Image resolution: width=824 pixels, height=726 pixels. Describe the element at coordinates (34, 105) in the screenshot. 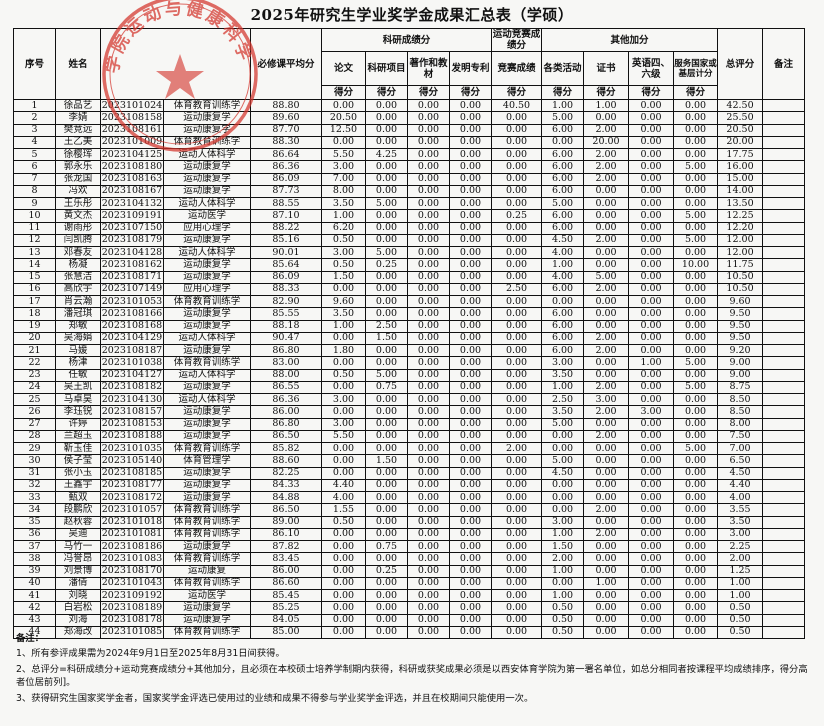

I see `cell-seq: 1` at that location.